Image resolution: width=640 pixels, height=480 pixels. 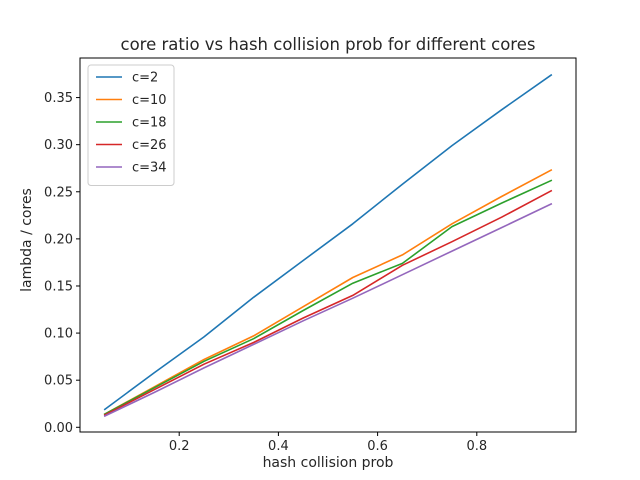 What do you see at coordinates (149, 123) in the screenshot?
I see `legend-label-c-18: c=18` at bounding box center [149, 123].